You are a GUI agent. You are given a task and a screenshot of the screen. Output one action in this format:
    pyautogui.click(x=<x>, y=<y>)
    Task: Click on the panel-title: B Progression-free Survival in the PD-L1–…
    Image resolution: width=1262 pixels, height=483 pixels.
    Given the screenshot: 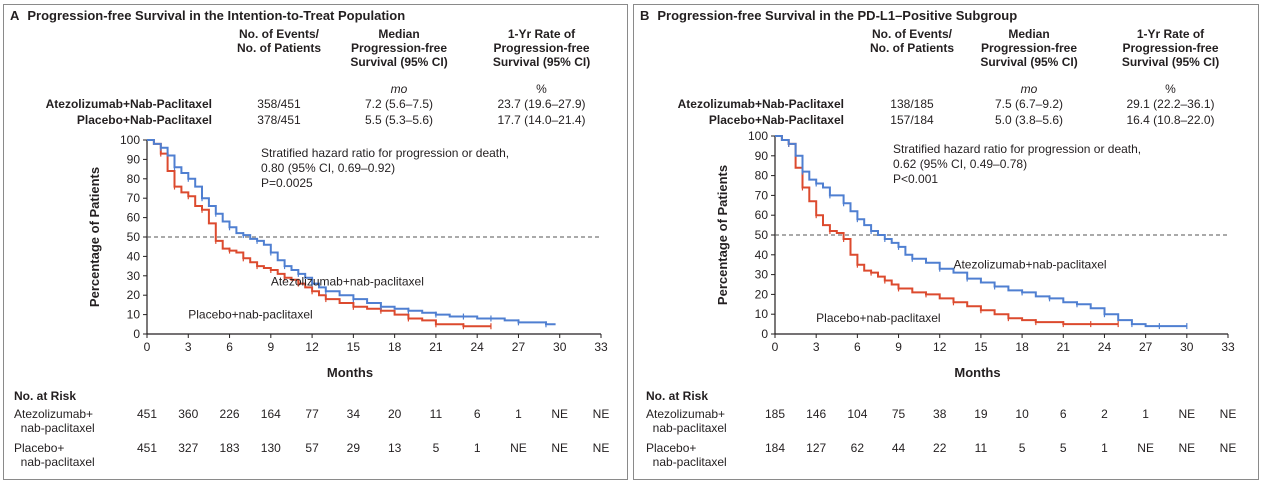 What is the action you would take?
    pyautogui.click(x=828, y=15)
    